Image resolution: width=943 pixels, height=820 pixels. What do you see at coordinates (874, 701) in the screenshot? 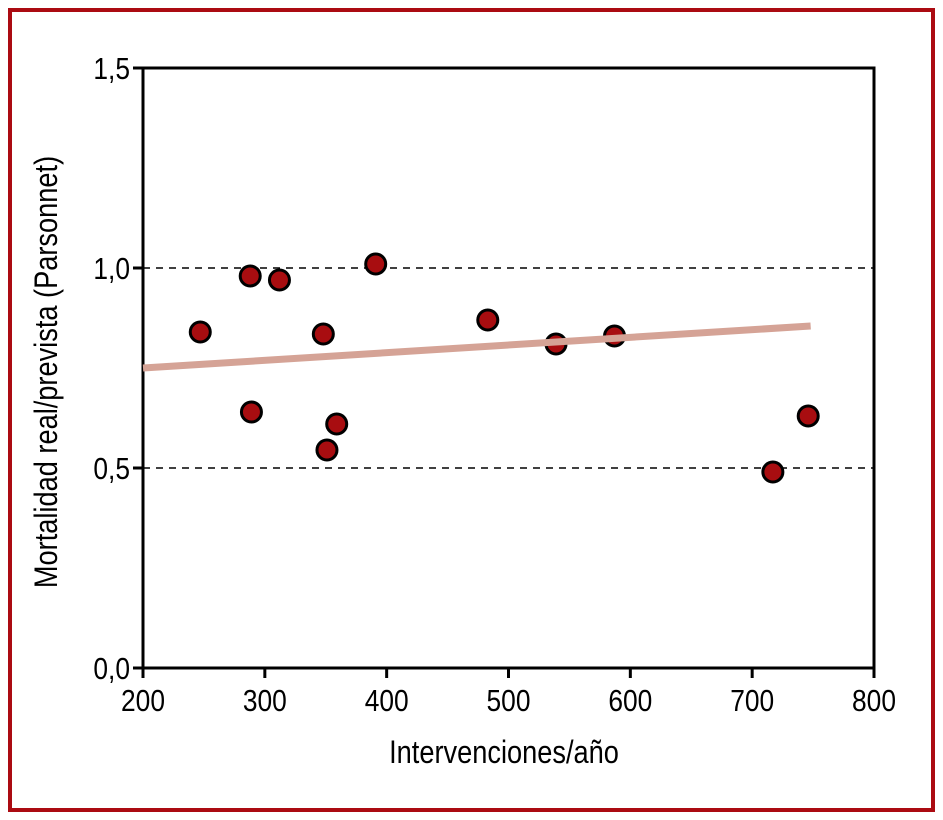
I see `x-tick-label: 800` at bounding box center [874, 701].